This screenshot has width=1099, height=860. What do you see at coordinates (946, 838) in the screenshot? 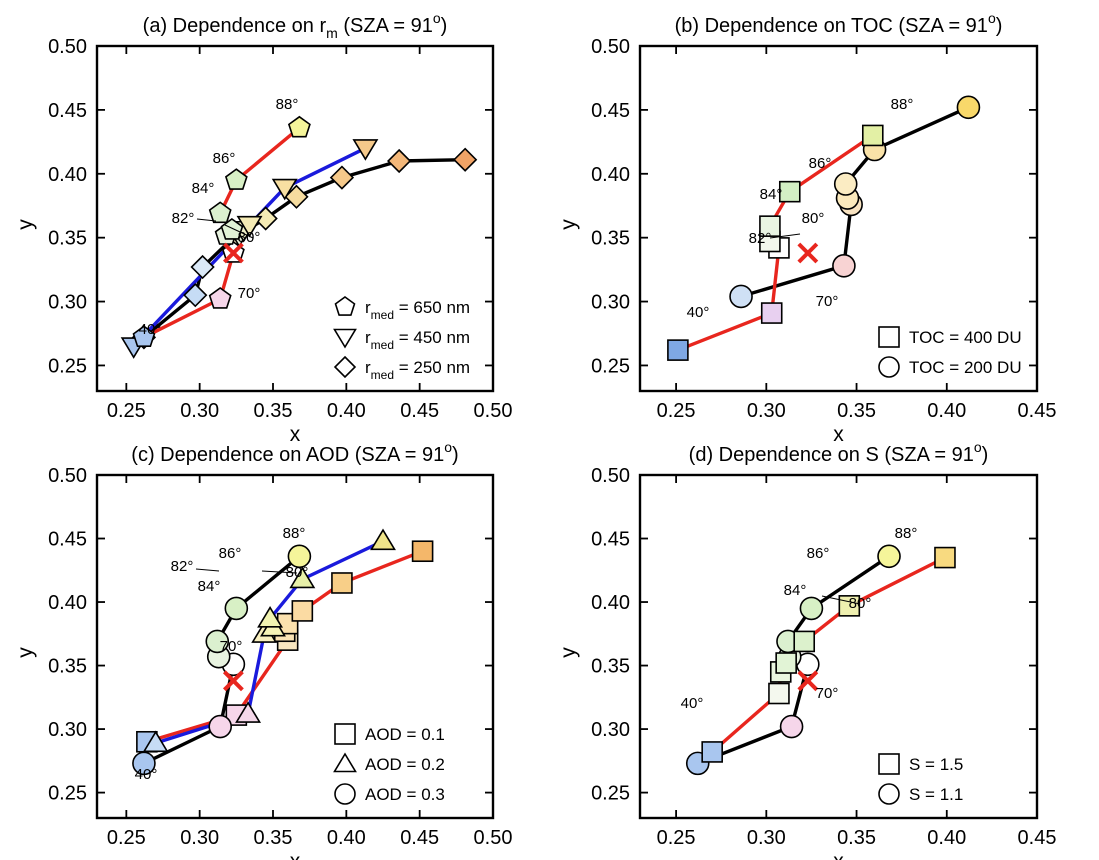
I see `x-tick-label: 0.40` at bounding box center [946, 838].